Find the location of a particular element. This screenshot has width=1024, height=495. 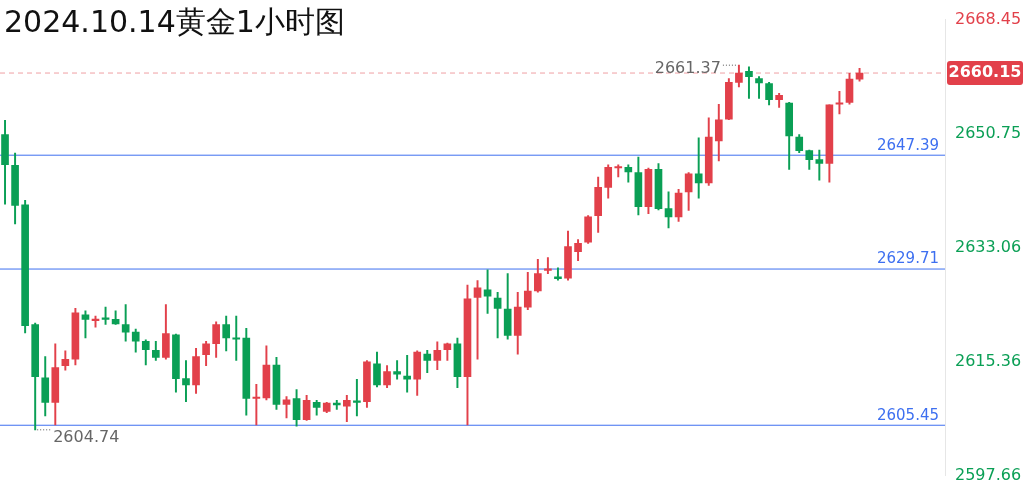

ref-line-label: 2660.15 is located at coordinates (985, 72).